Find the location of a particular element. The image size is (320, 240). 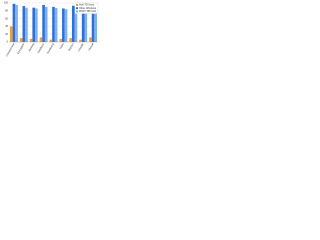

y-tick-label: 60 is located at coordinates (6, 18).